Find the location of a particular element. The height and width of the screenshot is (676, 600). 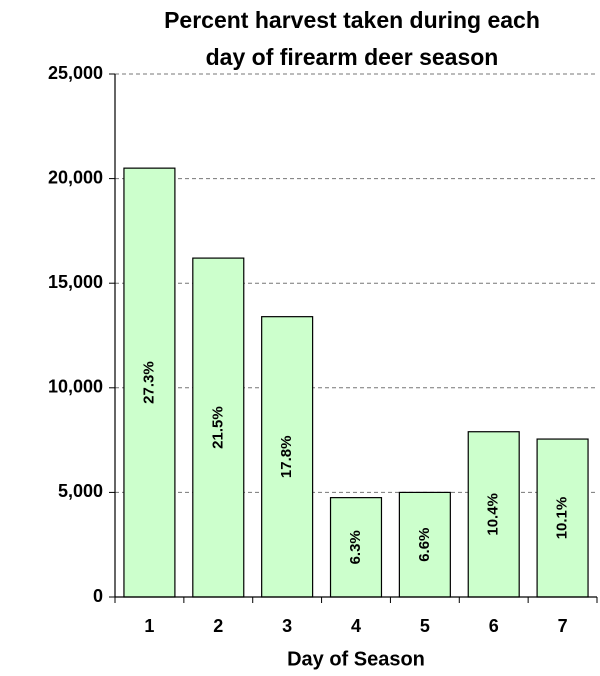

y-tick-label: 20,000 is located at coordinates (75, 177).